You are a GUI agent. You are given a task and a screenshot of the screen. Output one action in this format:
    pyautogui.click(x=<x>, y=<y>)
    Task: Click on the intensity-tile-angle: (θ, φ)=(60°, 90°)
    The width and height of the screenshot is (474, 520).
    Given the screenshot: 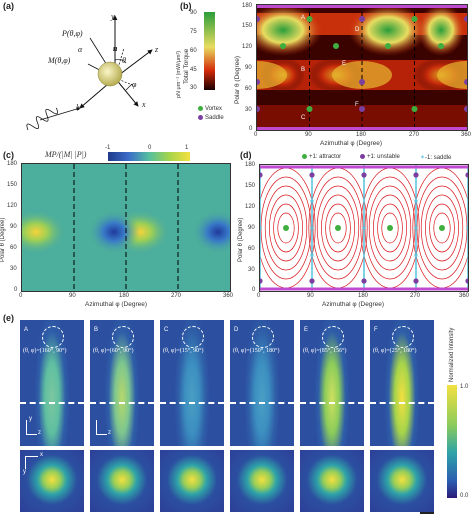 What is the action you would take?
    pyautogui.click(x=113, y=351)
    